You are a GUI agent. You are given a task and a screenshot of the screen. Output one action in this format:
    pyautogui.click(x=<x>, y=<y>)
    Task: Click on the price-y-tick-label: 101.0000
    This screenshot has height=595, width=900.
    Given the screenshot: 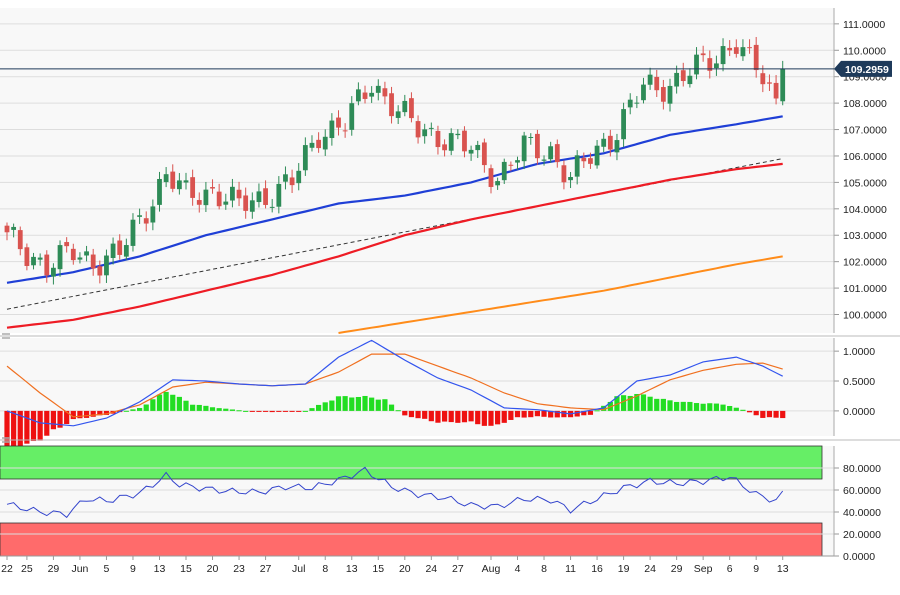 What is the action you would take?
    pyautogui.click(x=865, y=289)
    